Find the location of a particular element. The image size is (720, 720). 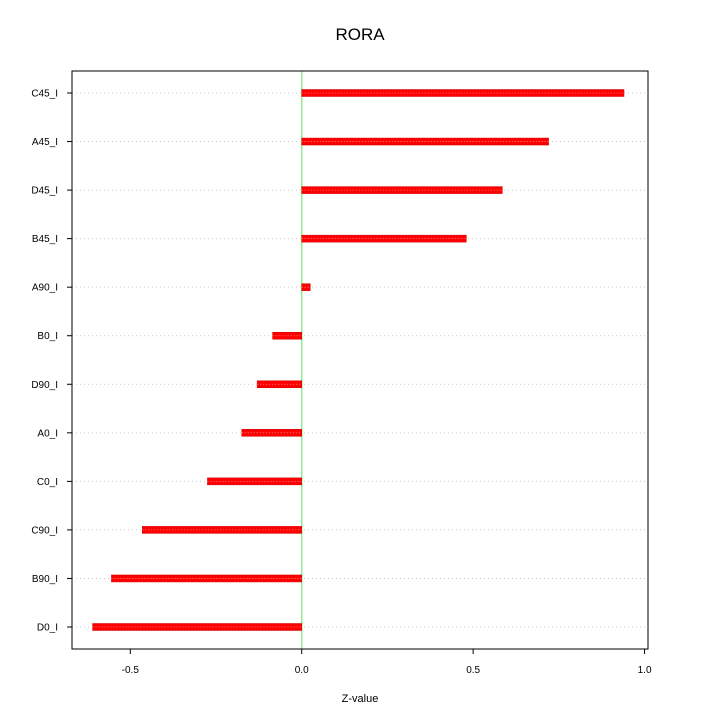

y-tick-label: A0_I is located at coordinates (47, 433).